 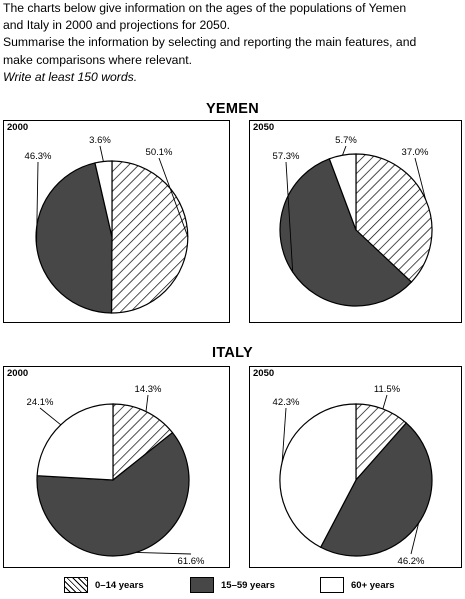 I want to click on slice-label-15-59: 57.3%, so click(x=286, y=156).